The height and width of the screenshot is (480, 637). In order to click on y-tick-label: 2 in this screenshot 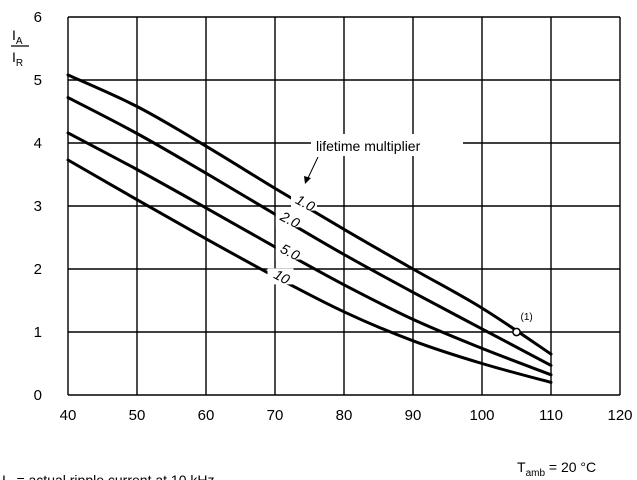, I will do `click(38, 269)`.